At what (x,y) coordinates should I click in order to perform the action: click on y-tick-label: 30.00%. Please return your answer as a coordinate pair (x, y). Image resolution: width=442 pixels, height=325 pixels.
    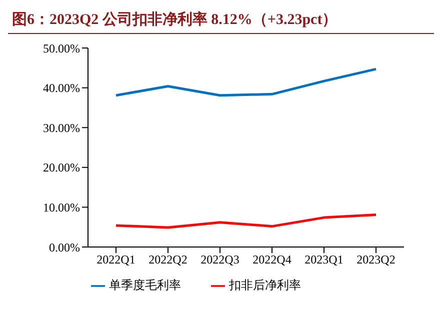
    Looking at the image, I should click on (61, 127).